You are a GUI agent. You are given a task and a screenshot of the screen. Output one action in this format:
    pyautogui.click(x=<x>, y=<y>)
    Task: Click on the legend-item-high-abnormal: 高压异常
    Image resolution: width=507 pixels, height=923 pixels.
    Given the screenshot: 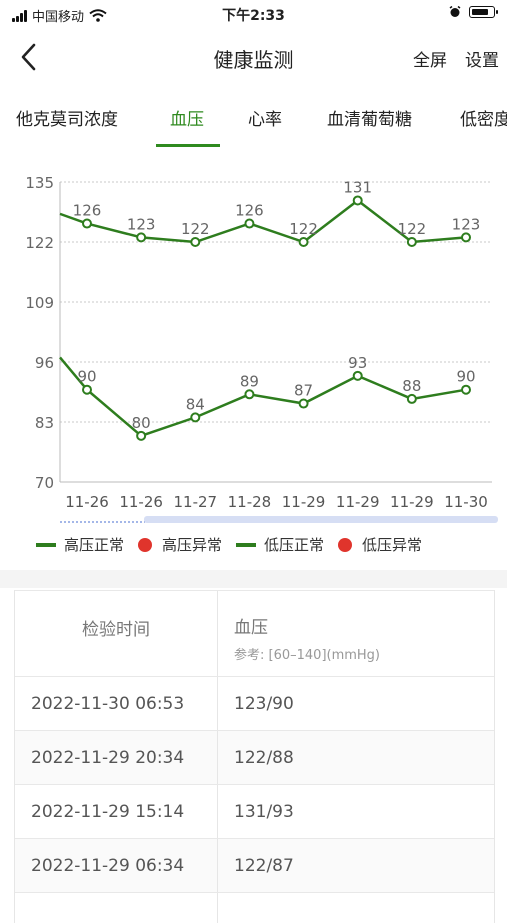 What is the action you would take?
    pyautogui.click(x=180, y=544)
    